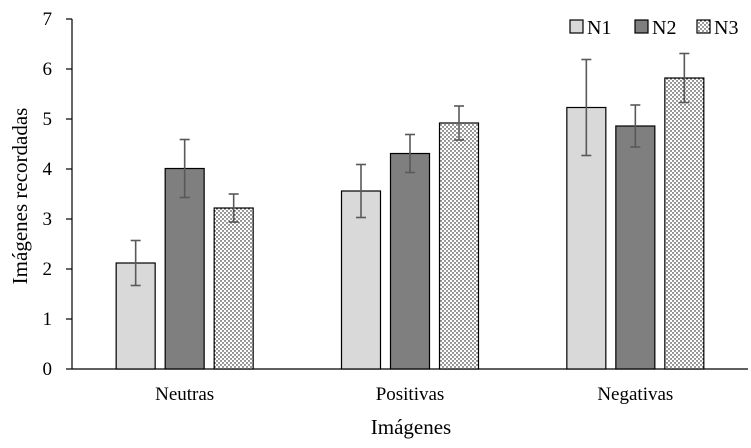 The image size is (751, 448). I want to click on legend-label: N1, so click(599, 28).